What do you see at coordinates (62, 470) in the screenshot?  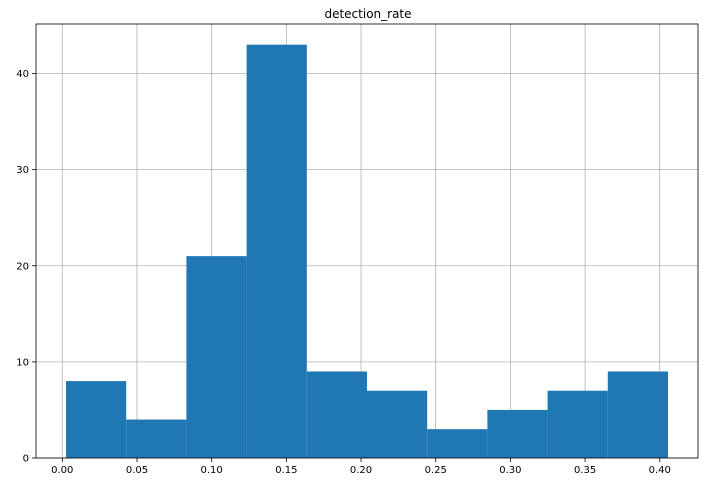 I see `x-tick-label-0: 0.00` at bounding box center [62, 470].